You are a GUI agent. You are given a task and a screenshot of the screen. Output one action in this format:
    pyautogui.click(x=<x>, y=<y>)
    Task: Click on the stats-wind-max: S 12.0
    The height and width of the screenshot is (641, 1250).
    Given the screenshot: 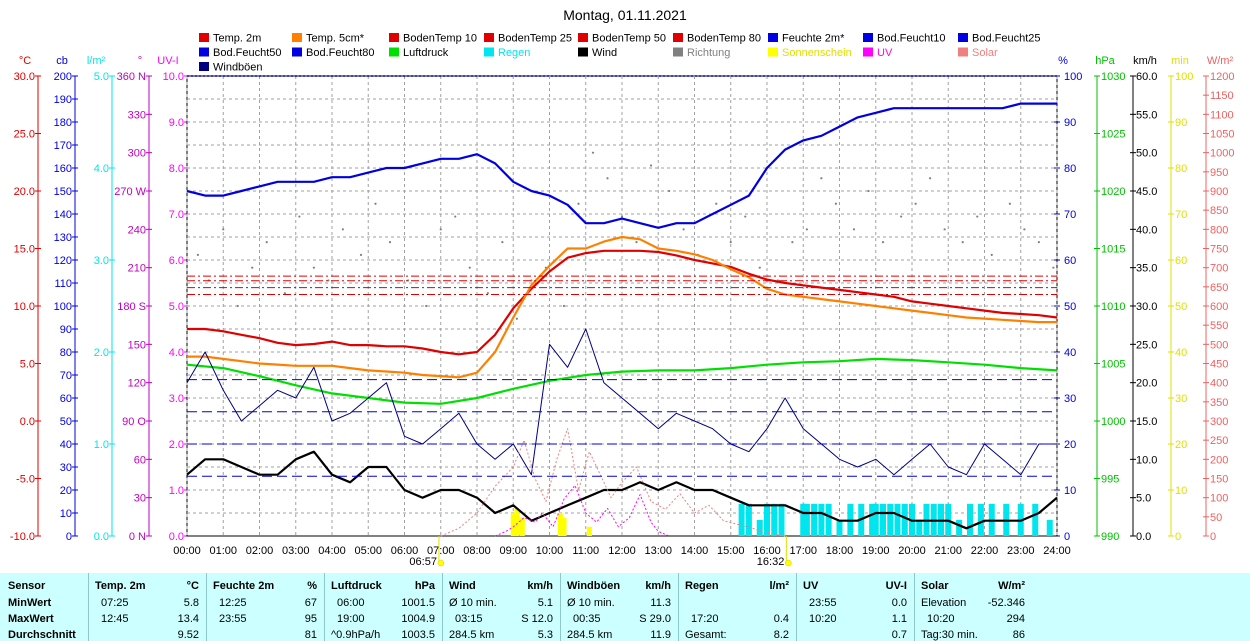 What is the action you would take?
    pyautogui.click(x=537, y=619)
    